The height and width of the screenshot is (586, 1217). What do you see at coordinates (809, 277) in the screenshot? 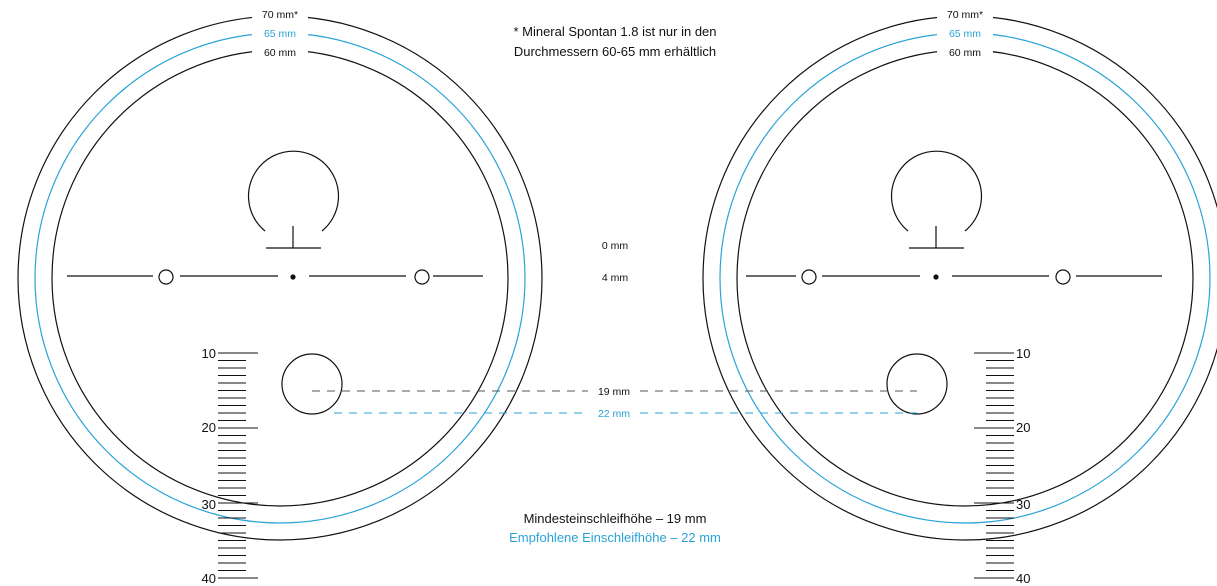
I see `right-marker-circle-left` at bounding box center [809, 277].